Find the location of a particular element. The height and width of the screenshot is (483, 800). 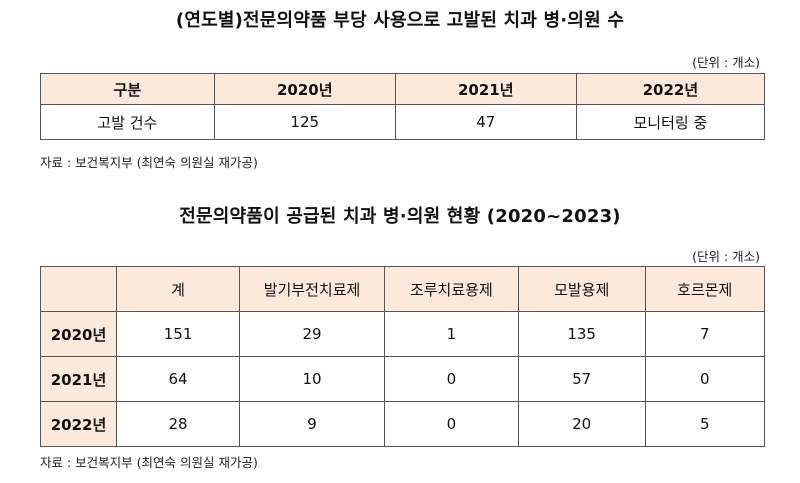

cell-value: 9 is located at coordinates (312, 424).